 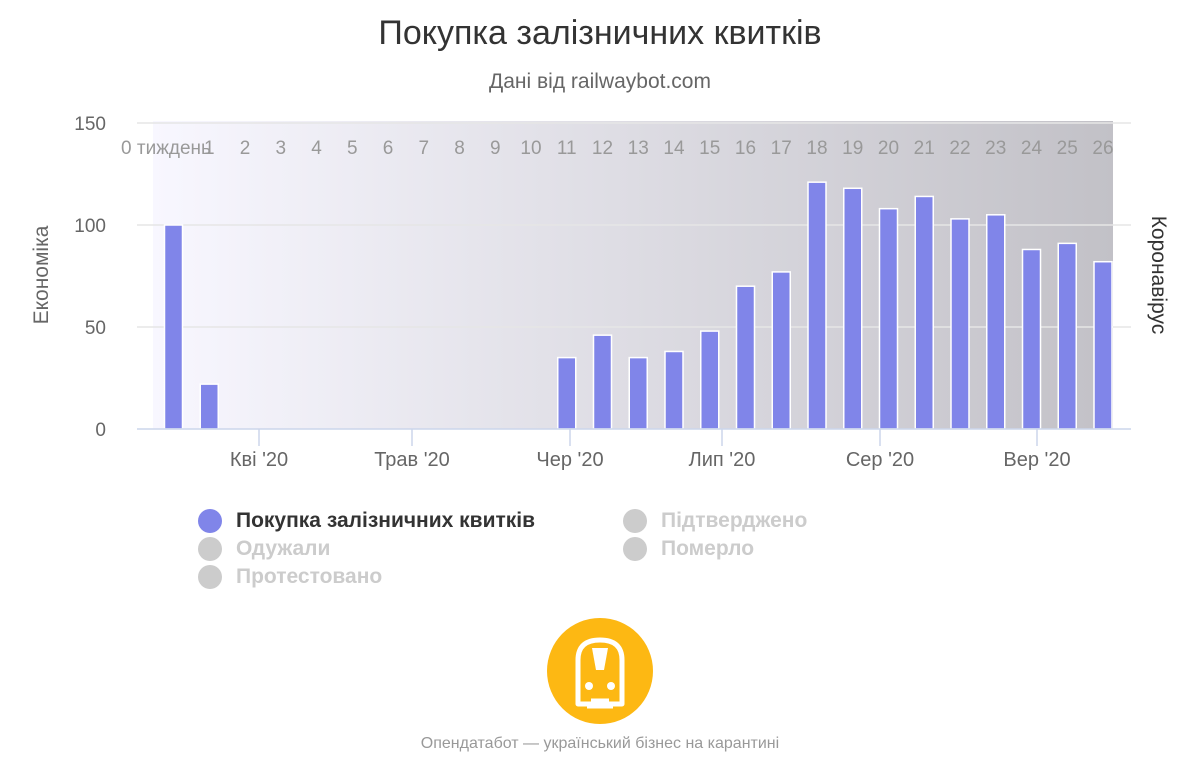 I want to click on x-tick-label: Кві '20, so click(x=259, y=460).